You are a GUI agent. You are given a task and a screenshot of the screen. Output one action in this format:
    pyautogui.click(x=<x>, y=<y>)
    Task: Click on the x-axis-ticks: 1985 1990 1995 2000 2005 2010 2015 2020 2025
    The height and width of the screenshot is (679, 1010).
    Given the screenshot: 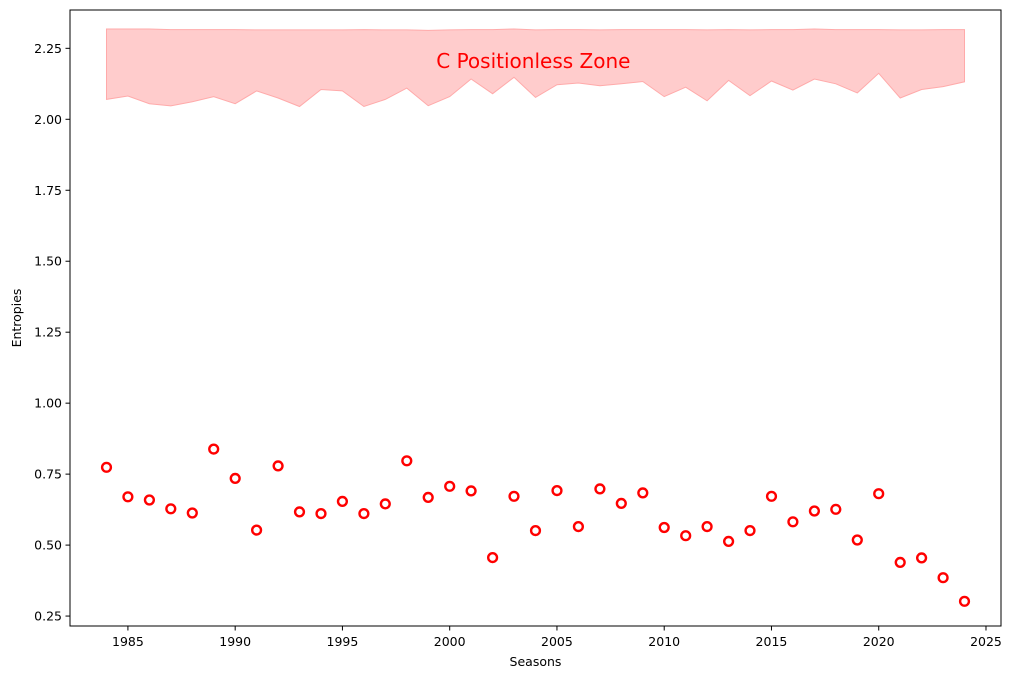 What is the action you would take?
    pyautogui.click(x=557, y=637)
    